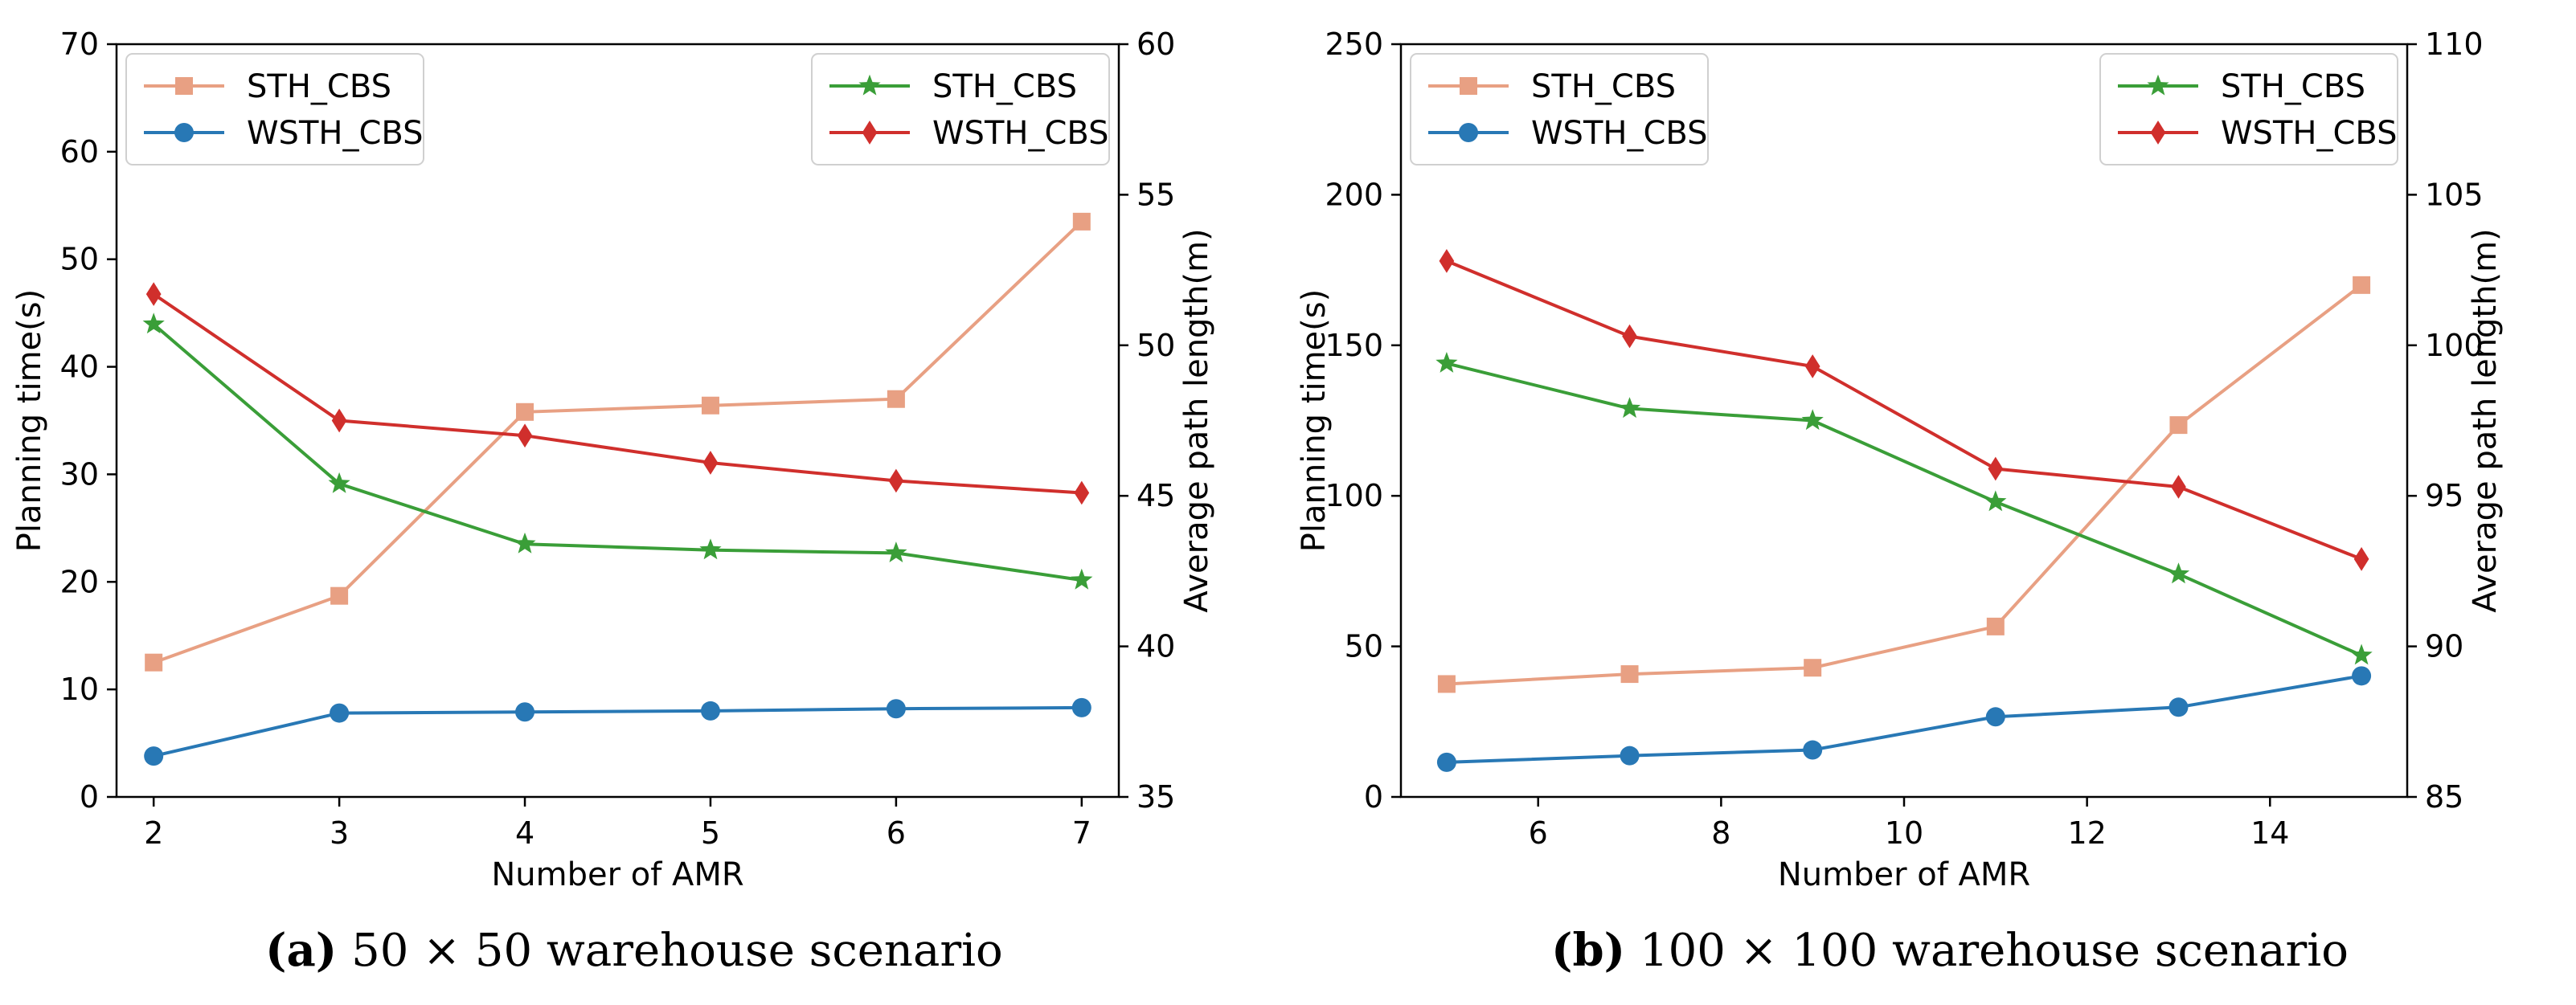 Image resolution: width=2576 pixels, height=1005 pixels. I want to click on series-sth-cbs-right, so click(617, 451).